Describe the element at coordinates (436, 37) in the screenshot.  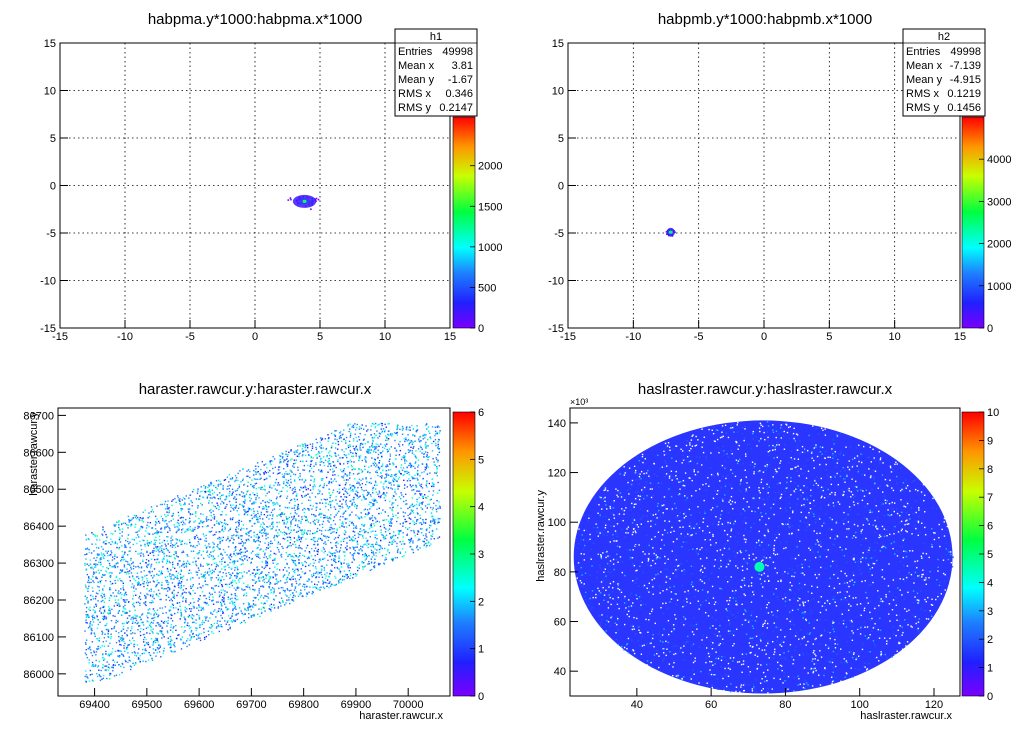
I see `stats-name: h1` at that location.